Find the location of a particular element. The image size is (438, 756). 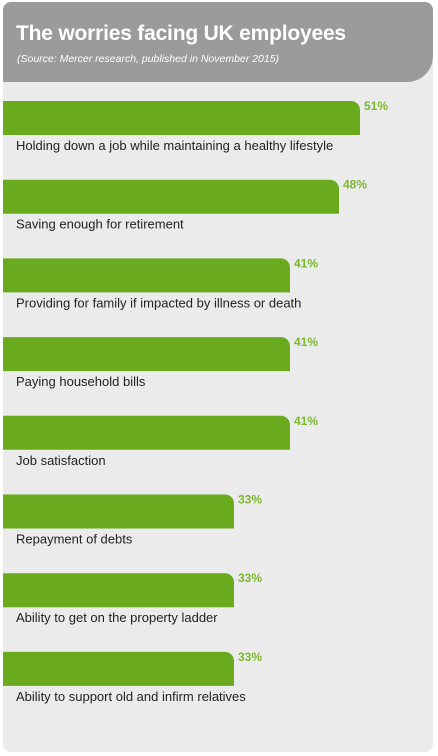

chart-title: The worries facing UK employees is located at coordinates (181, 33).